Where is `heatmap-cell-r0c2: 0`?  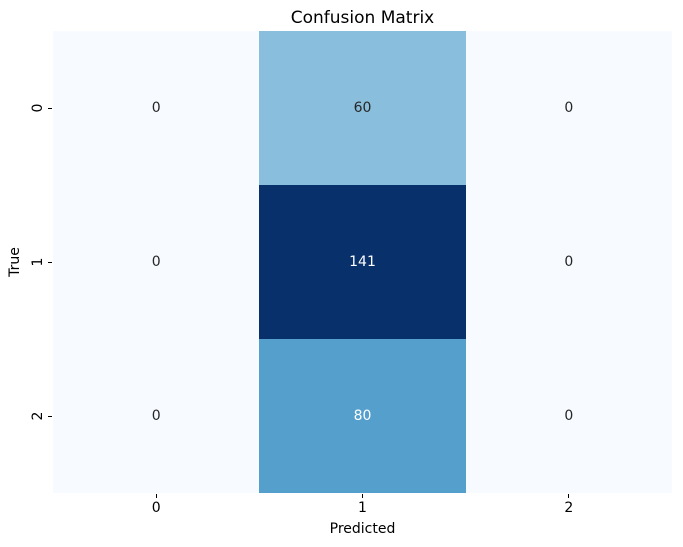 heatmap-cell-r0c2: 0 is located at coordinates (568, 108).